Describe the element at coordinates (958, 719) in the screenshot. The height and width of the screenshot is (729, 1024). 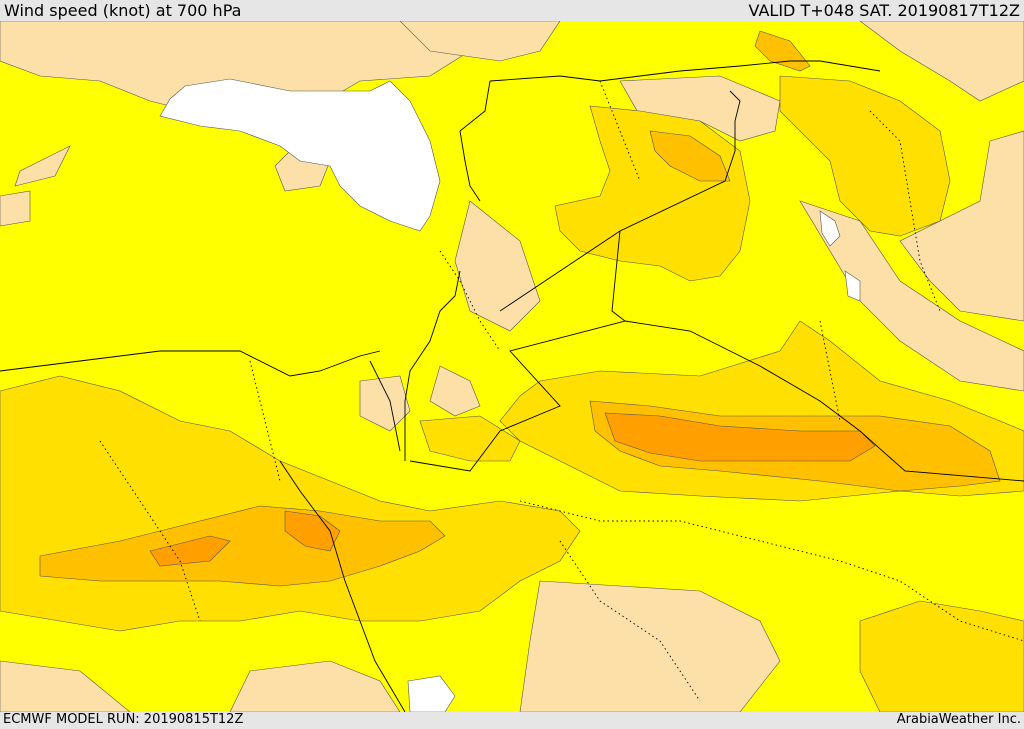
I see `credit-label: ArabiaWeather Inc.` at that location.